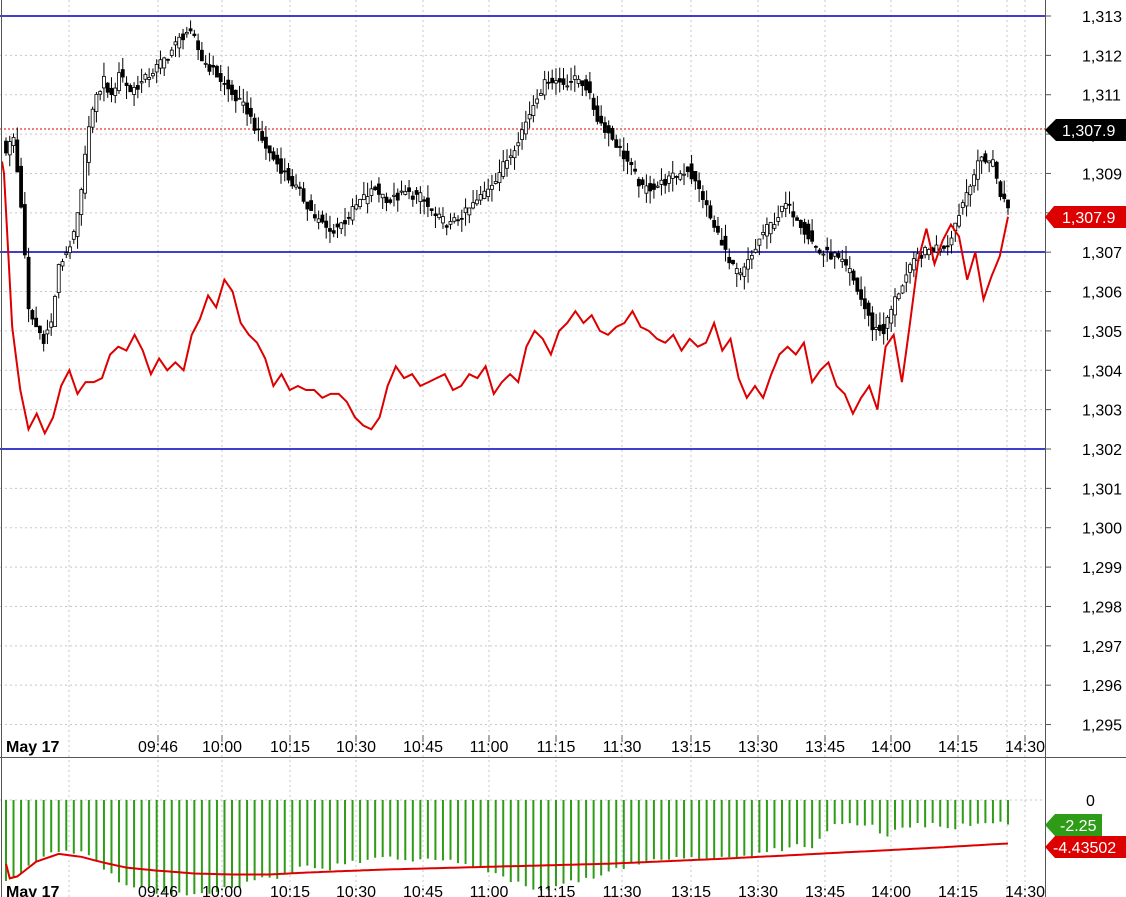  What do you see at coordinates (958, 890) in the screenshot?
I see `x-tick-label-lower: 14:15` at bounding box center [958, 890].